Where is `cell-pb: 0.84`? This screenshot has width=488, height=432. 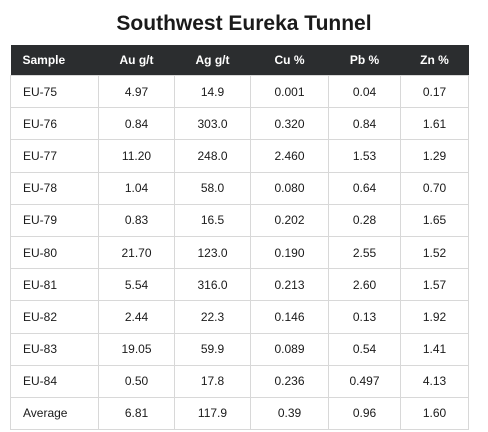
cell-pb: 0.84 is located at coordinates (364, 124).